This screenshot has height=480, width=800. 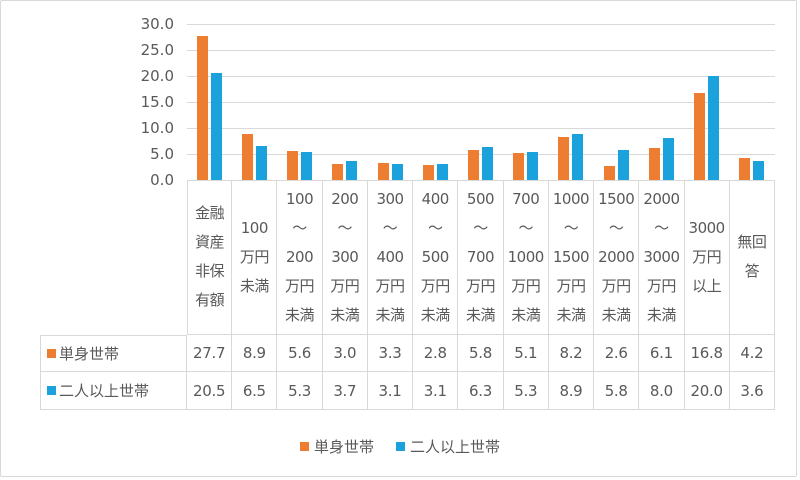 What do you see at coordinates (526, 257) in the screenshot?
I see `table-category-header: 700 〜 1000 万円 未満` at bounding box center [526, 257].